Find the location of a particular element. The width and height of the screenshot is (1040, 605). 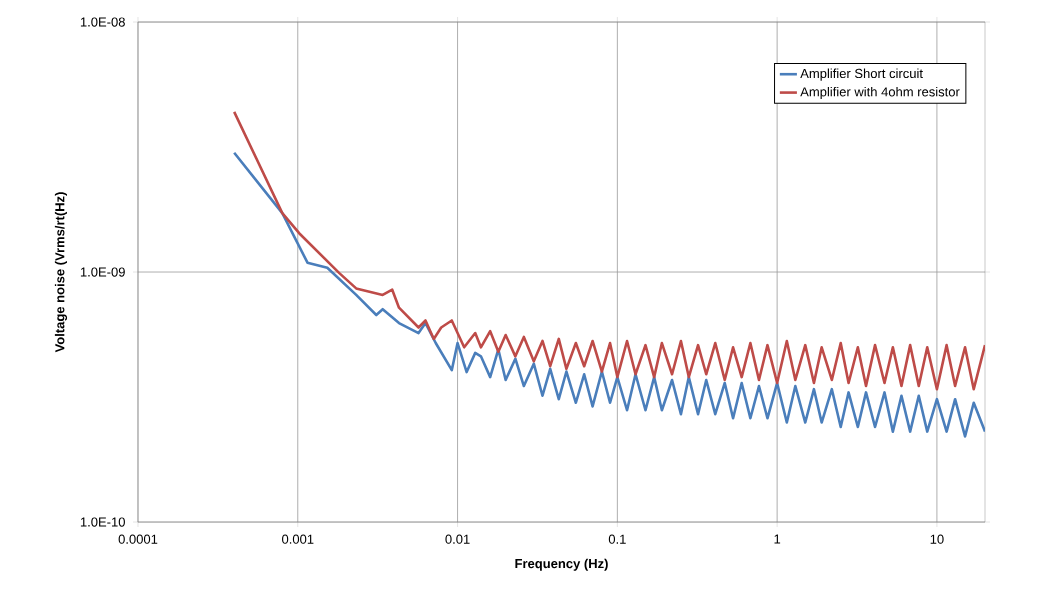

x-axis-title: Frequency (Hz) is located at coordinates (561, 564).